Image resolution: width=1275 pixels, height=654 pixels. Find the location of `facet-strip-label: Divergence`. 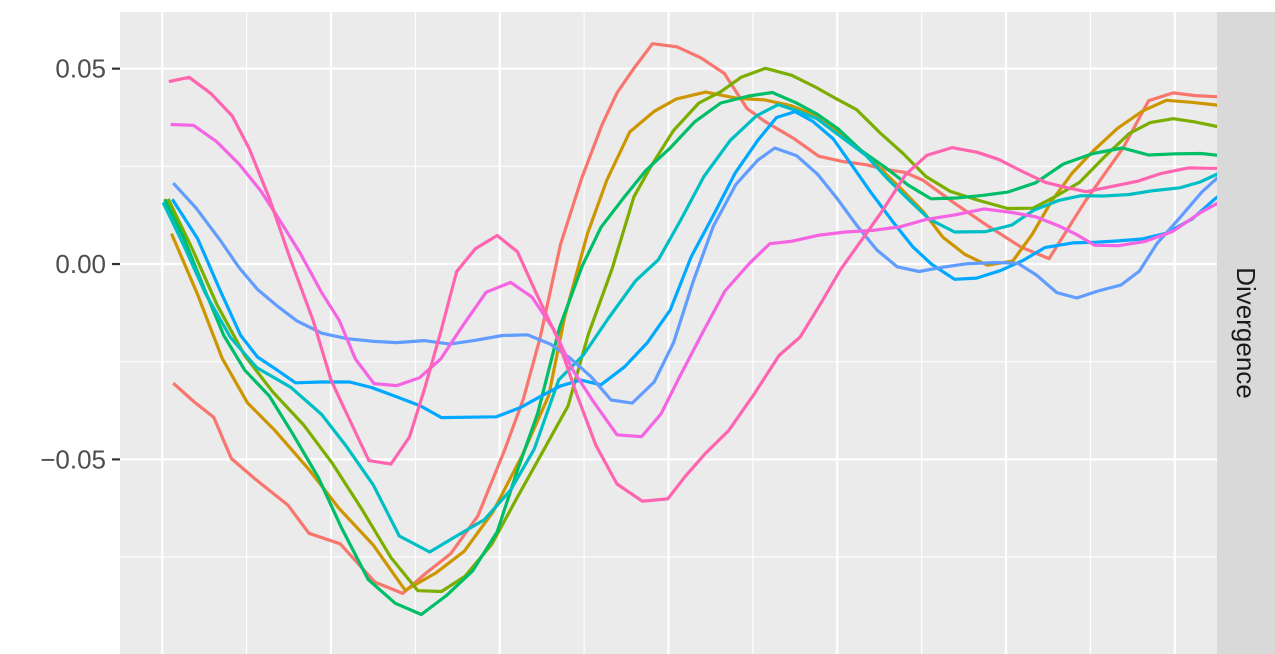

facet-strip-label: Divergence is located at coordinates (1246, 333).